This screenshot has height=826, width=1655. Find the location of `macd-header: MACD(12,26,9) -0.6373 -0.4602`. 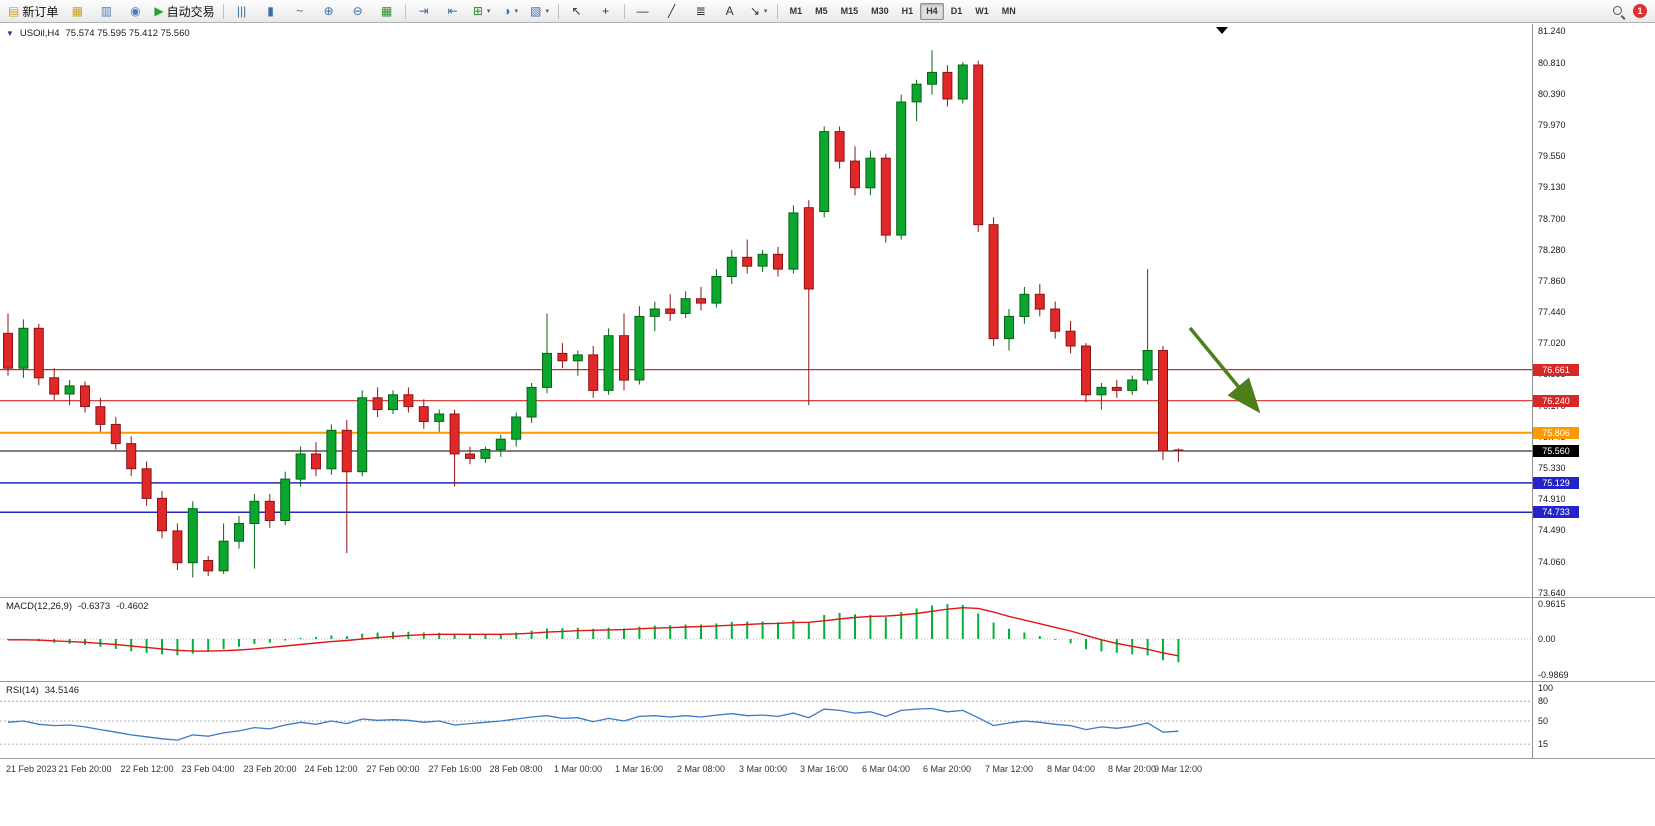

macd-header: MACD(12,26,9) -0.6373 -0.4602 is located at coordinates (77, 606).